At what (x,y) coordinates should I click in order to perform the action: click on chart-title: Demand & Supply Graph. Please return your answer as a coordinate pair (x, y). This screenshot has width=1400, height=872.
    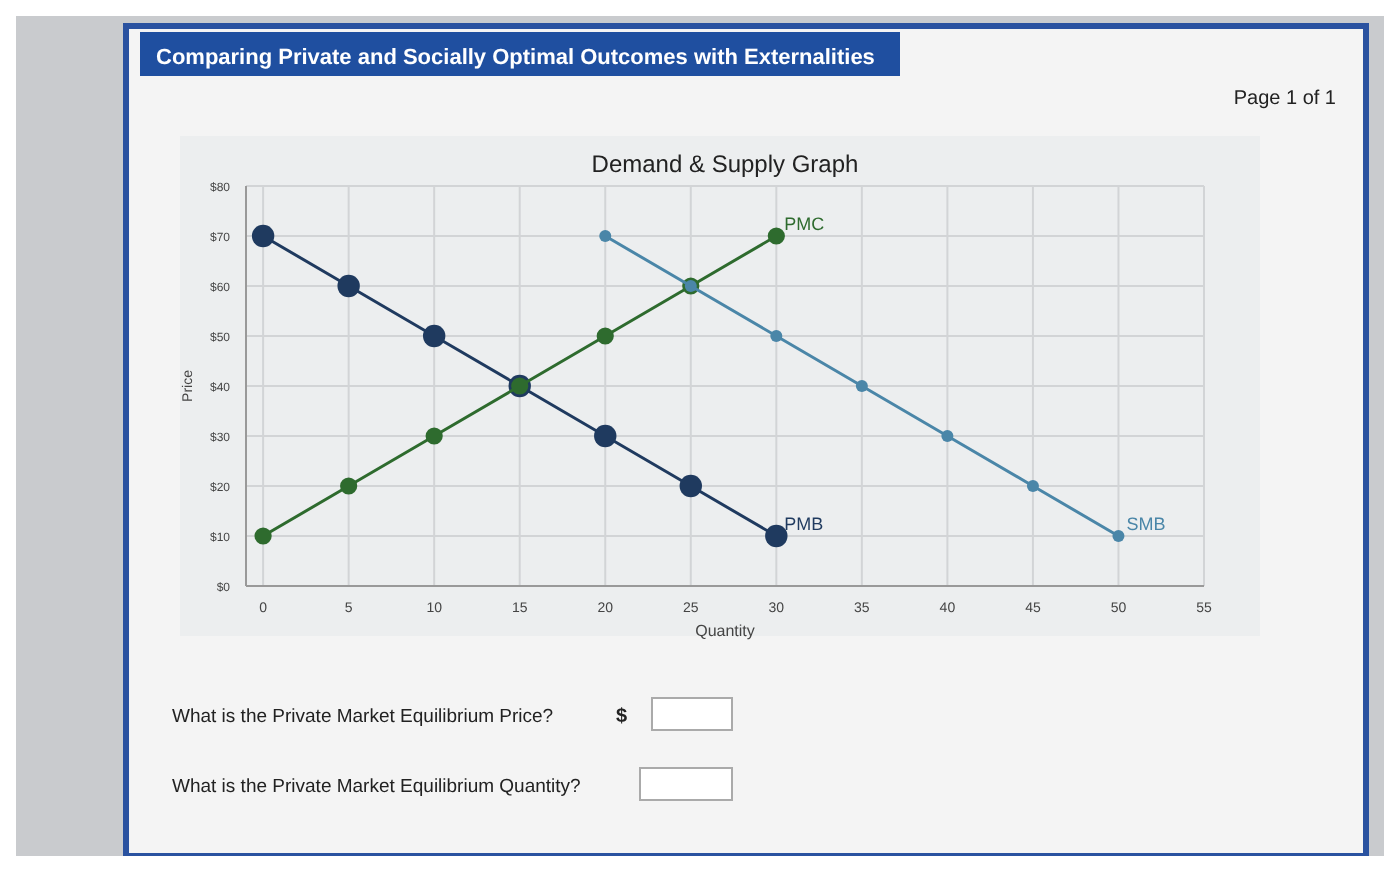
    Looking at the image, I should click on (725, 164).